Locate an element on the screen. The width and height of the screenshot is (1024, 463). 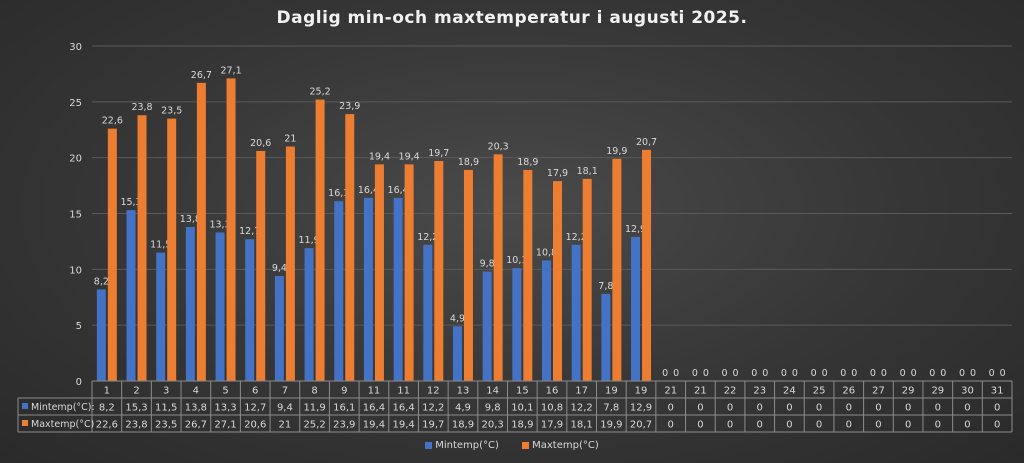
x-tick-label: 8 is located at coordinates (314, 391).